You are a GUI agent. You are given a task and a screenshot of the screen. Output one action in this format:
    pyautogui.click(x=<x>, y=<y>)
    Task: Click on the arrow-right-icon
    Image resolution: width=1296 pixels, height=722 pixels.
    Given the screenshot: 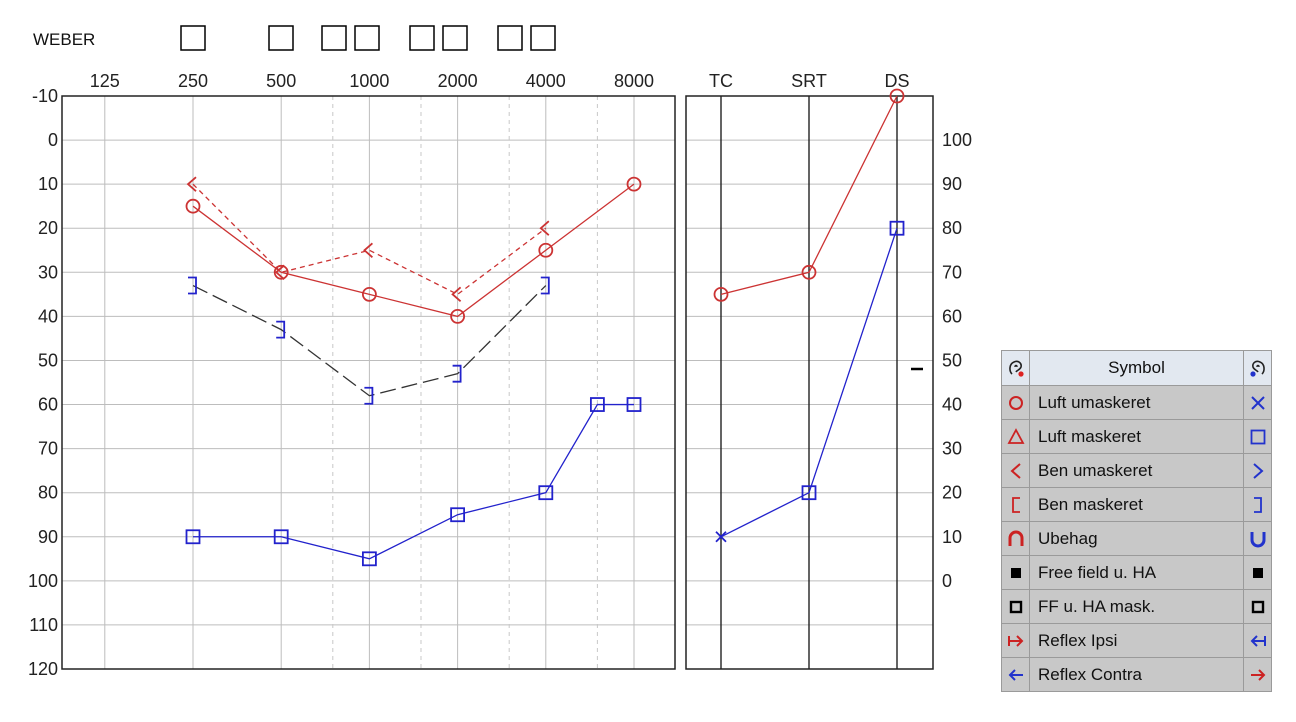 What is the action you would take?
    pyautogui.click(x=1257, y=674)
    